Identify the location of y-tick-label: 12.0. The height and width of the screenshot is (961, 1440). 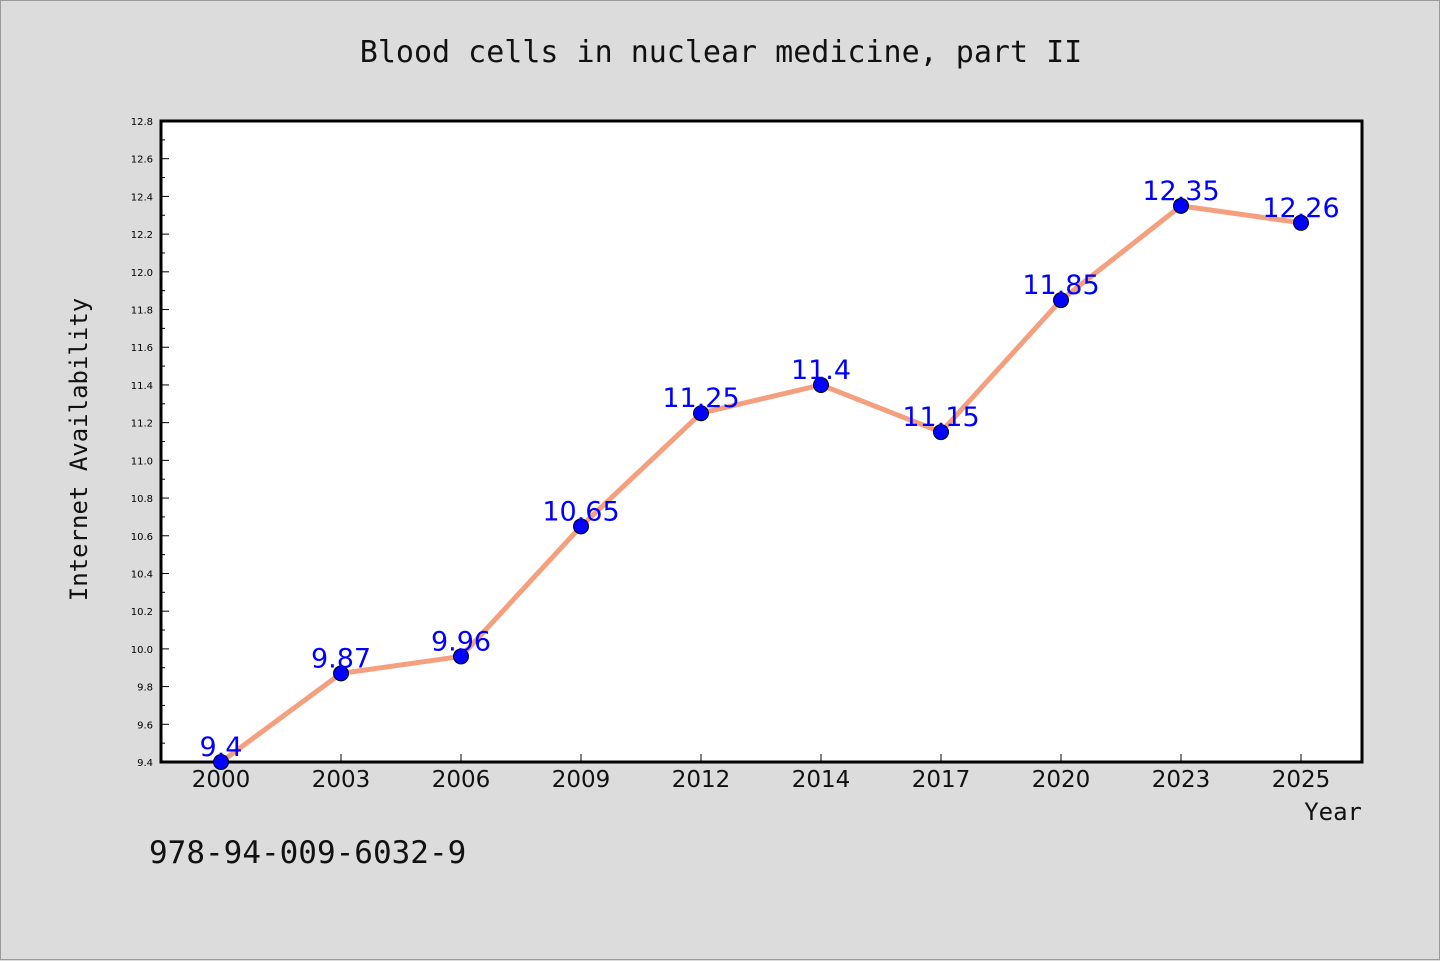
(142, 273).